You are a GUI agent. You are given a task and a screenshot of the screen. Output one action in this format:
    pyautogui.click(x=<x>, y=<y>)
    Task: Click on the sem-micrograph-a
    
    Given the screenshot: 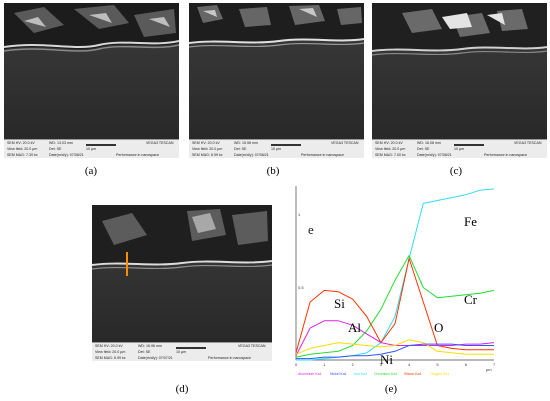 What is the action you would take?
    pyautogui.click(x=91, y=80)
    